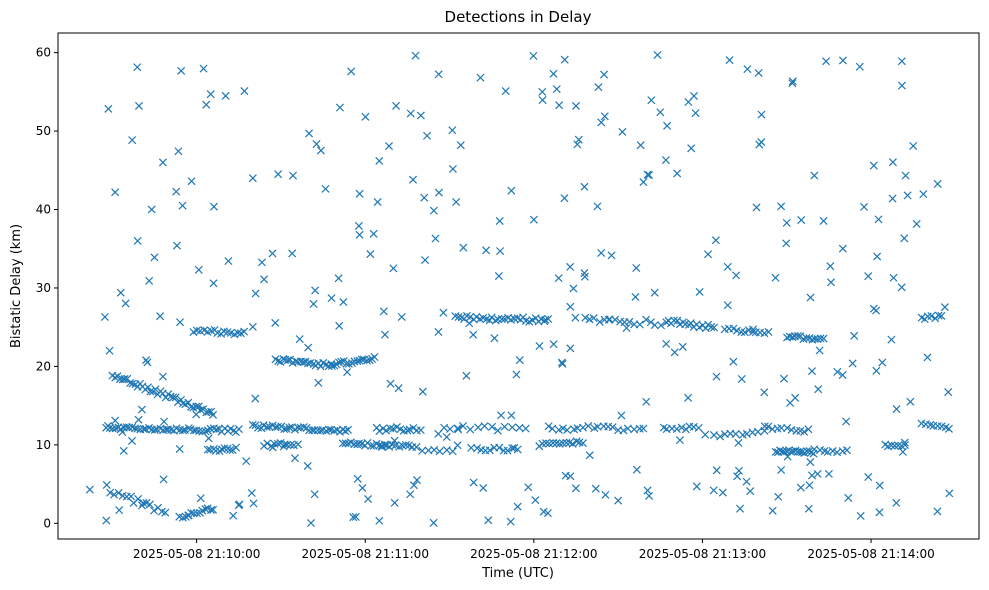 The width and height of the screenshot is (989, 590). What do you see at coordinates (43, 288) in the screenshot?
I see `y-tick-label: 30` at bounding box center [43, 288].